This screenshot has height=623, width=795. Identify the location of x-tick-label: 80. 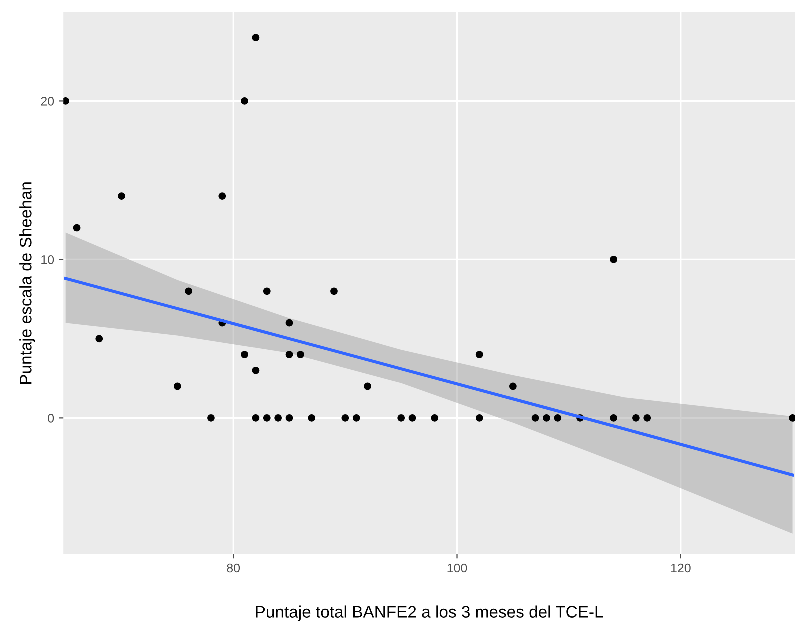
(233, 568).